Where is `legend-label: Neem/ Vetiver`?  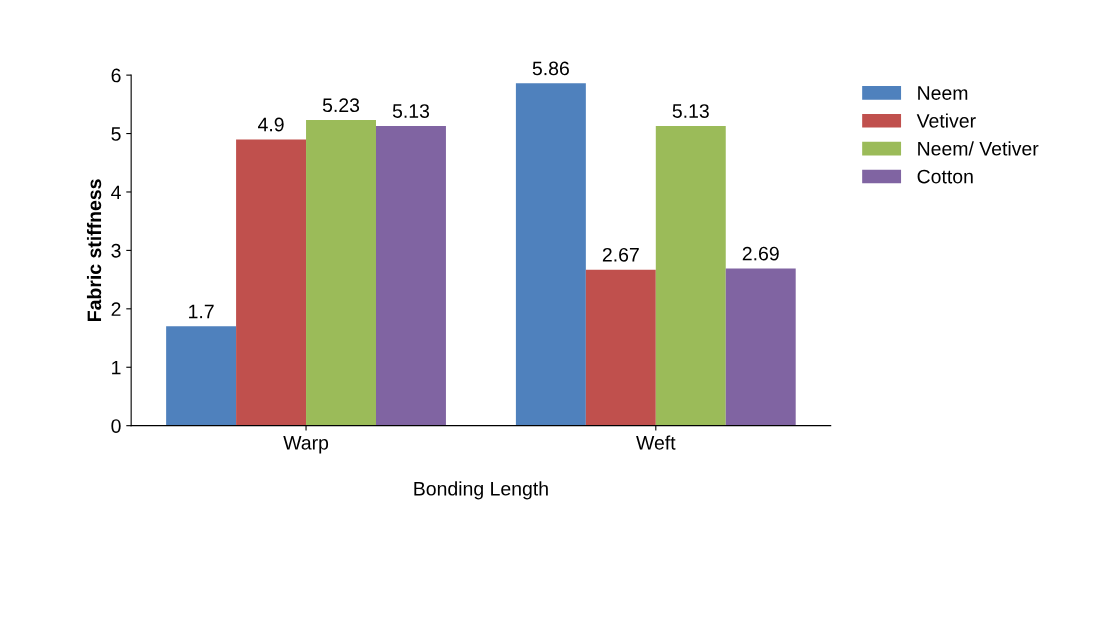
legend-label: Neem/ Vetiver is located at coordinates (978, 148).